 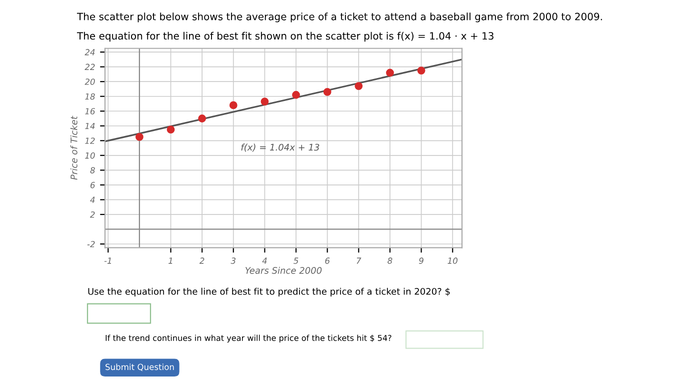 I want to click on y-tick-label: 20, so click(x=89, y=81).